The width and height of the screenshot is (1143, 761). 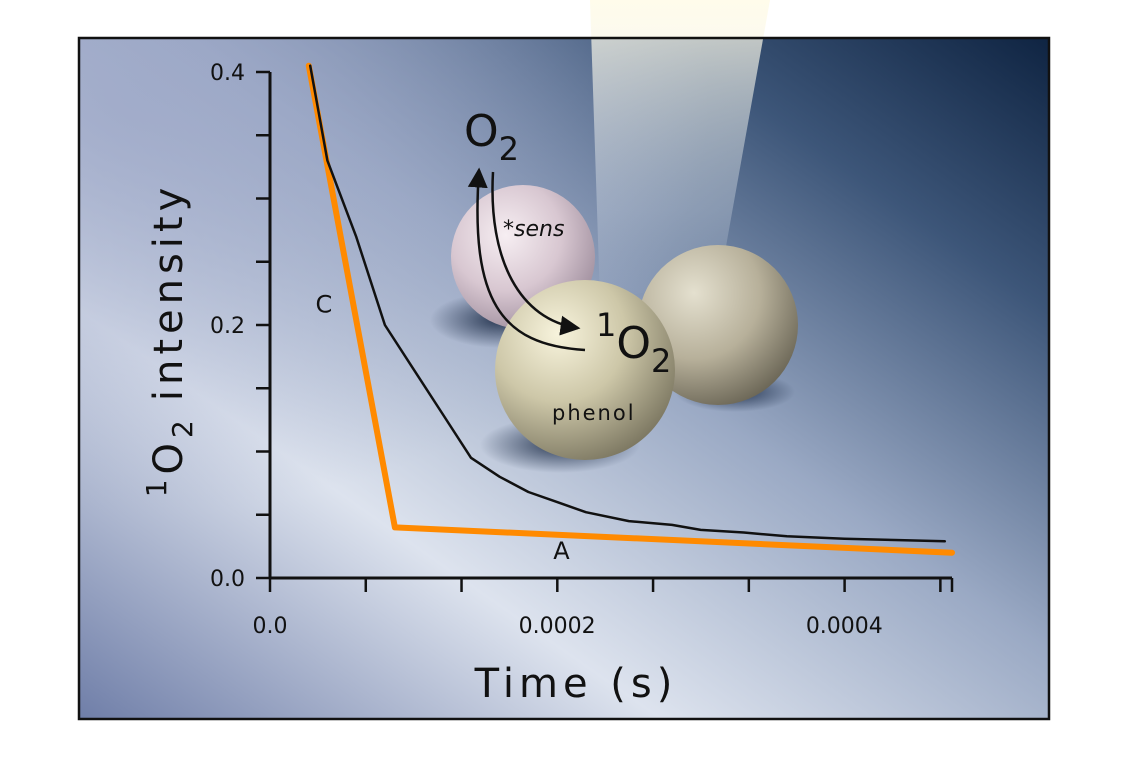 What do you see at coordinates (844, 626) in the screenshot?
I see `x-tick-label: 0.0004` at bounding box center [844, 626].